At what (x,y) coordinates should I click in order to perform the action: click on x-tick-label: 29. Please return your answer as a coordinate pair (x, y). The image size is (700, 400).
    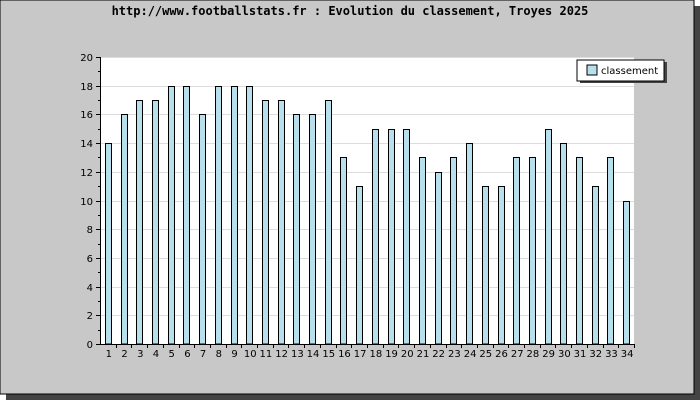
    Looking at the image, I should click on (548, 354).